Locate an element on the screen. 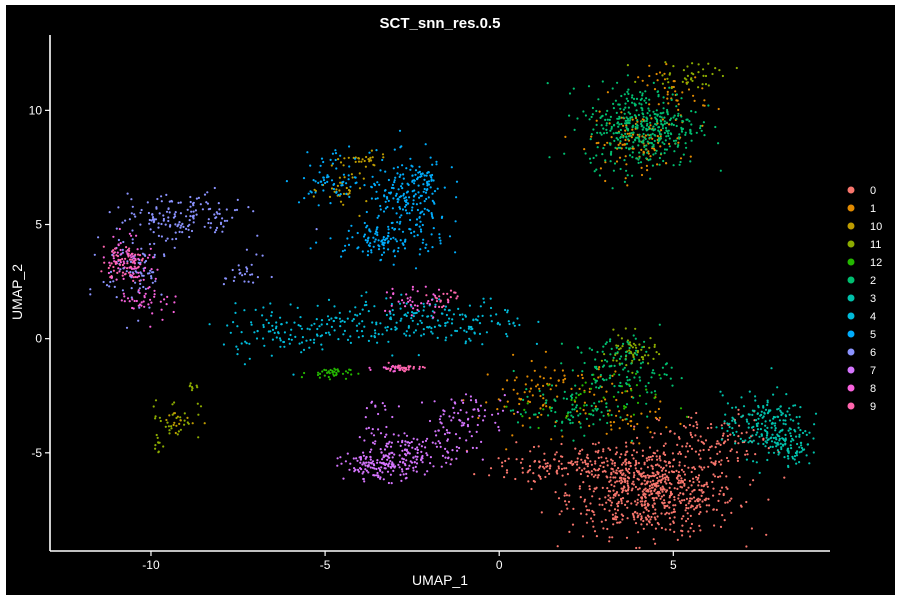 The image size is (900, 600). legend-item-7: 7 is located at coordinates (861, 371).